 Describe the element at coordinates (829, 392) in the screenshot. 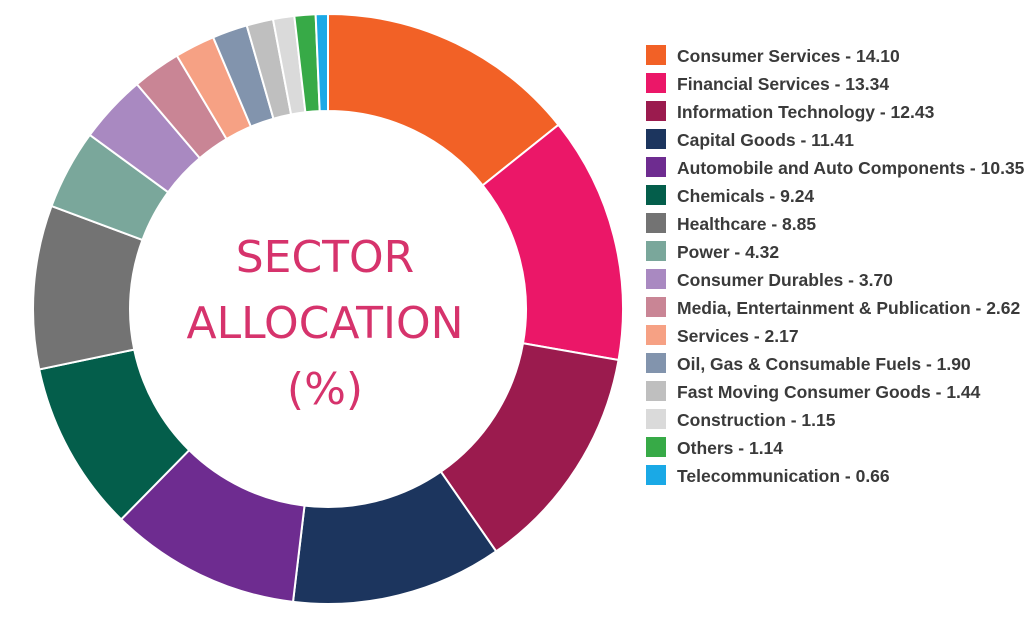

I see `legend-label: Fast Moving Consumer Goods - 1.44` at that location.